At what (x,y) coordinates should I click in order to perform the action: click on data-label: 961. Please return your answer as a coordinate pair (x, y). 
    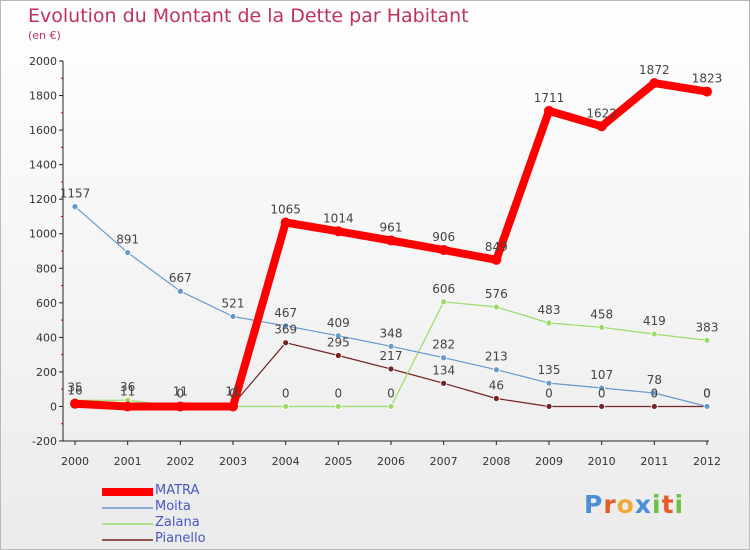
    Looking at the image, I should click on (391, 227).